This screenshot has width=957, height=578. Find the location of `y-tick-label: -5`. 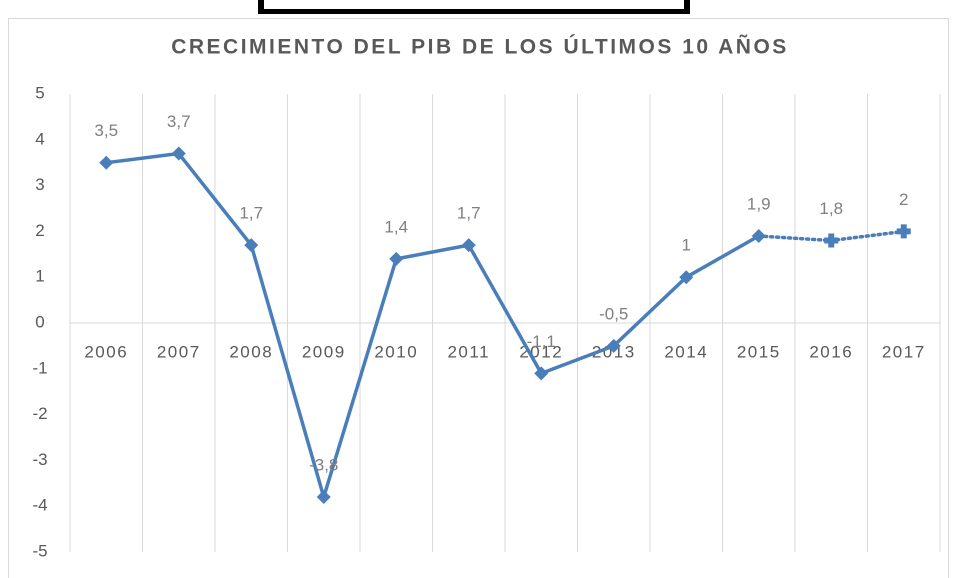

y-tick-label: -5 is located at coordinates (39, 550).